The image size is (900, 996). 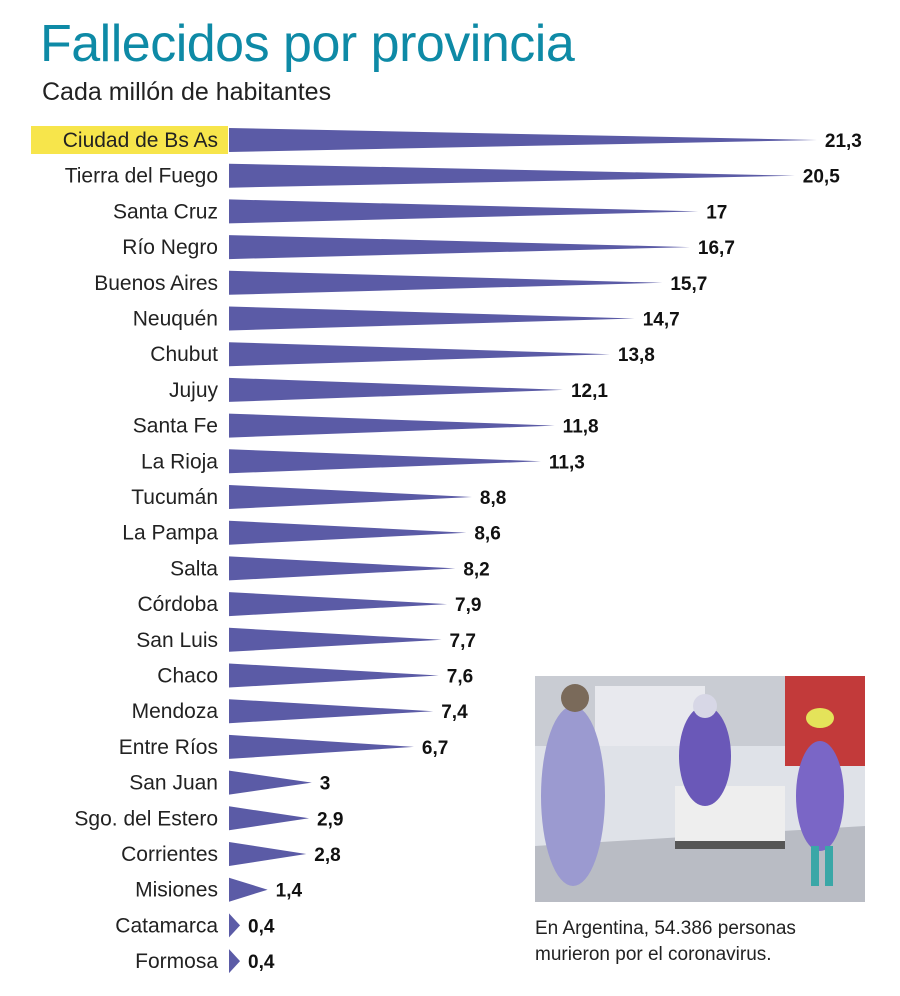 I want to click on category-label: Entre Ríos, so click(x=168, y=747).